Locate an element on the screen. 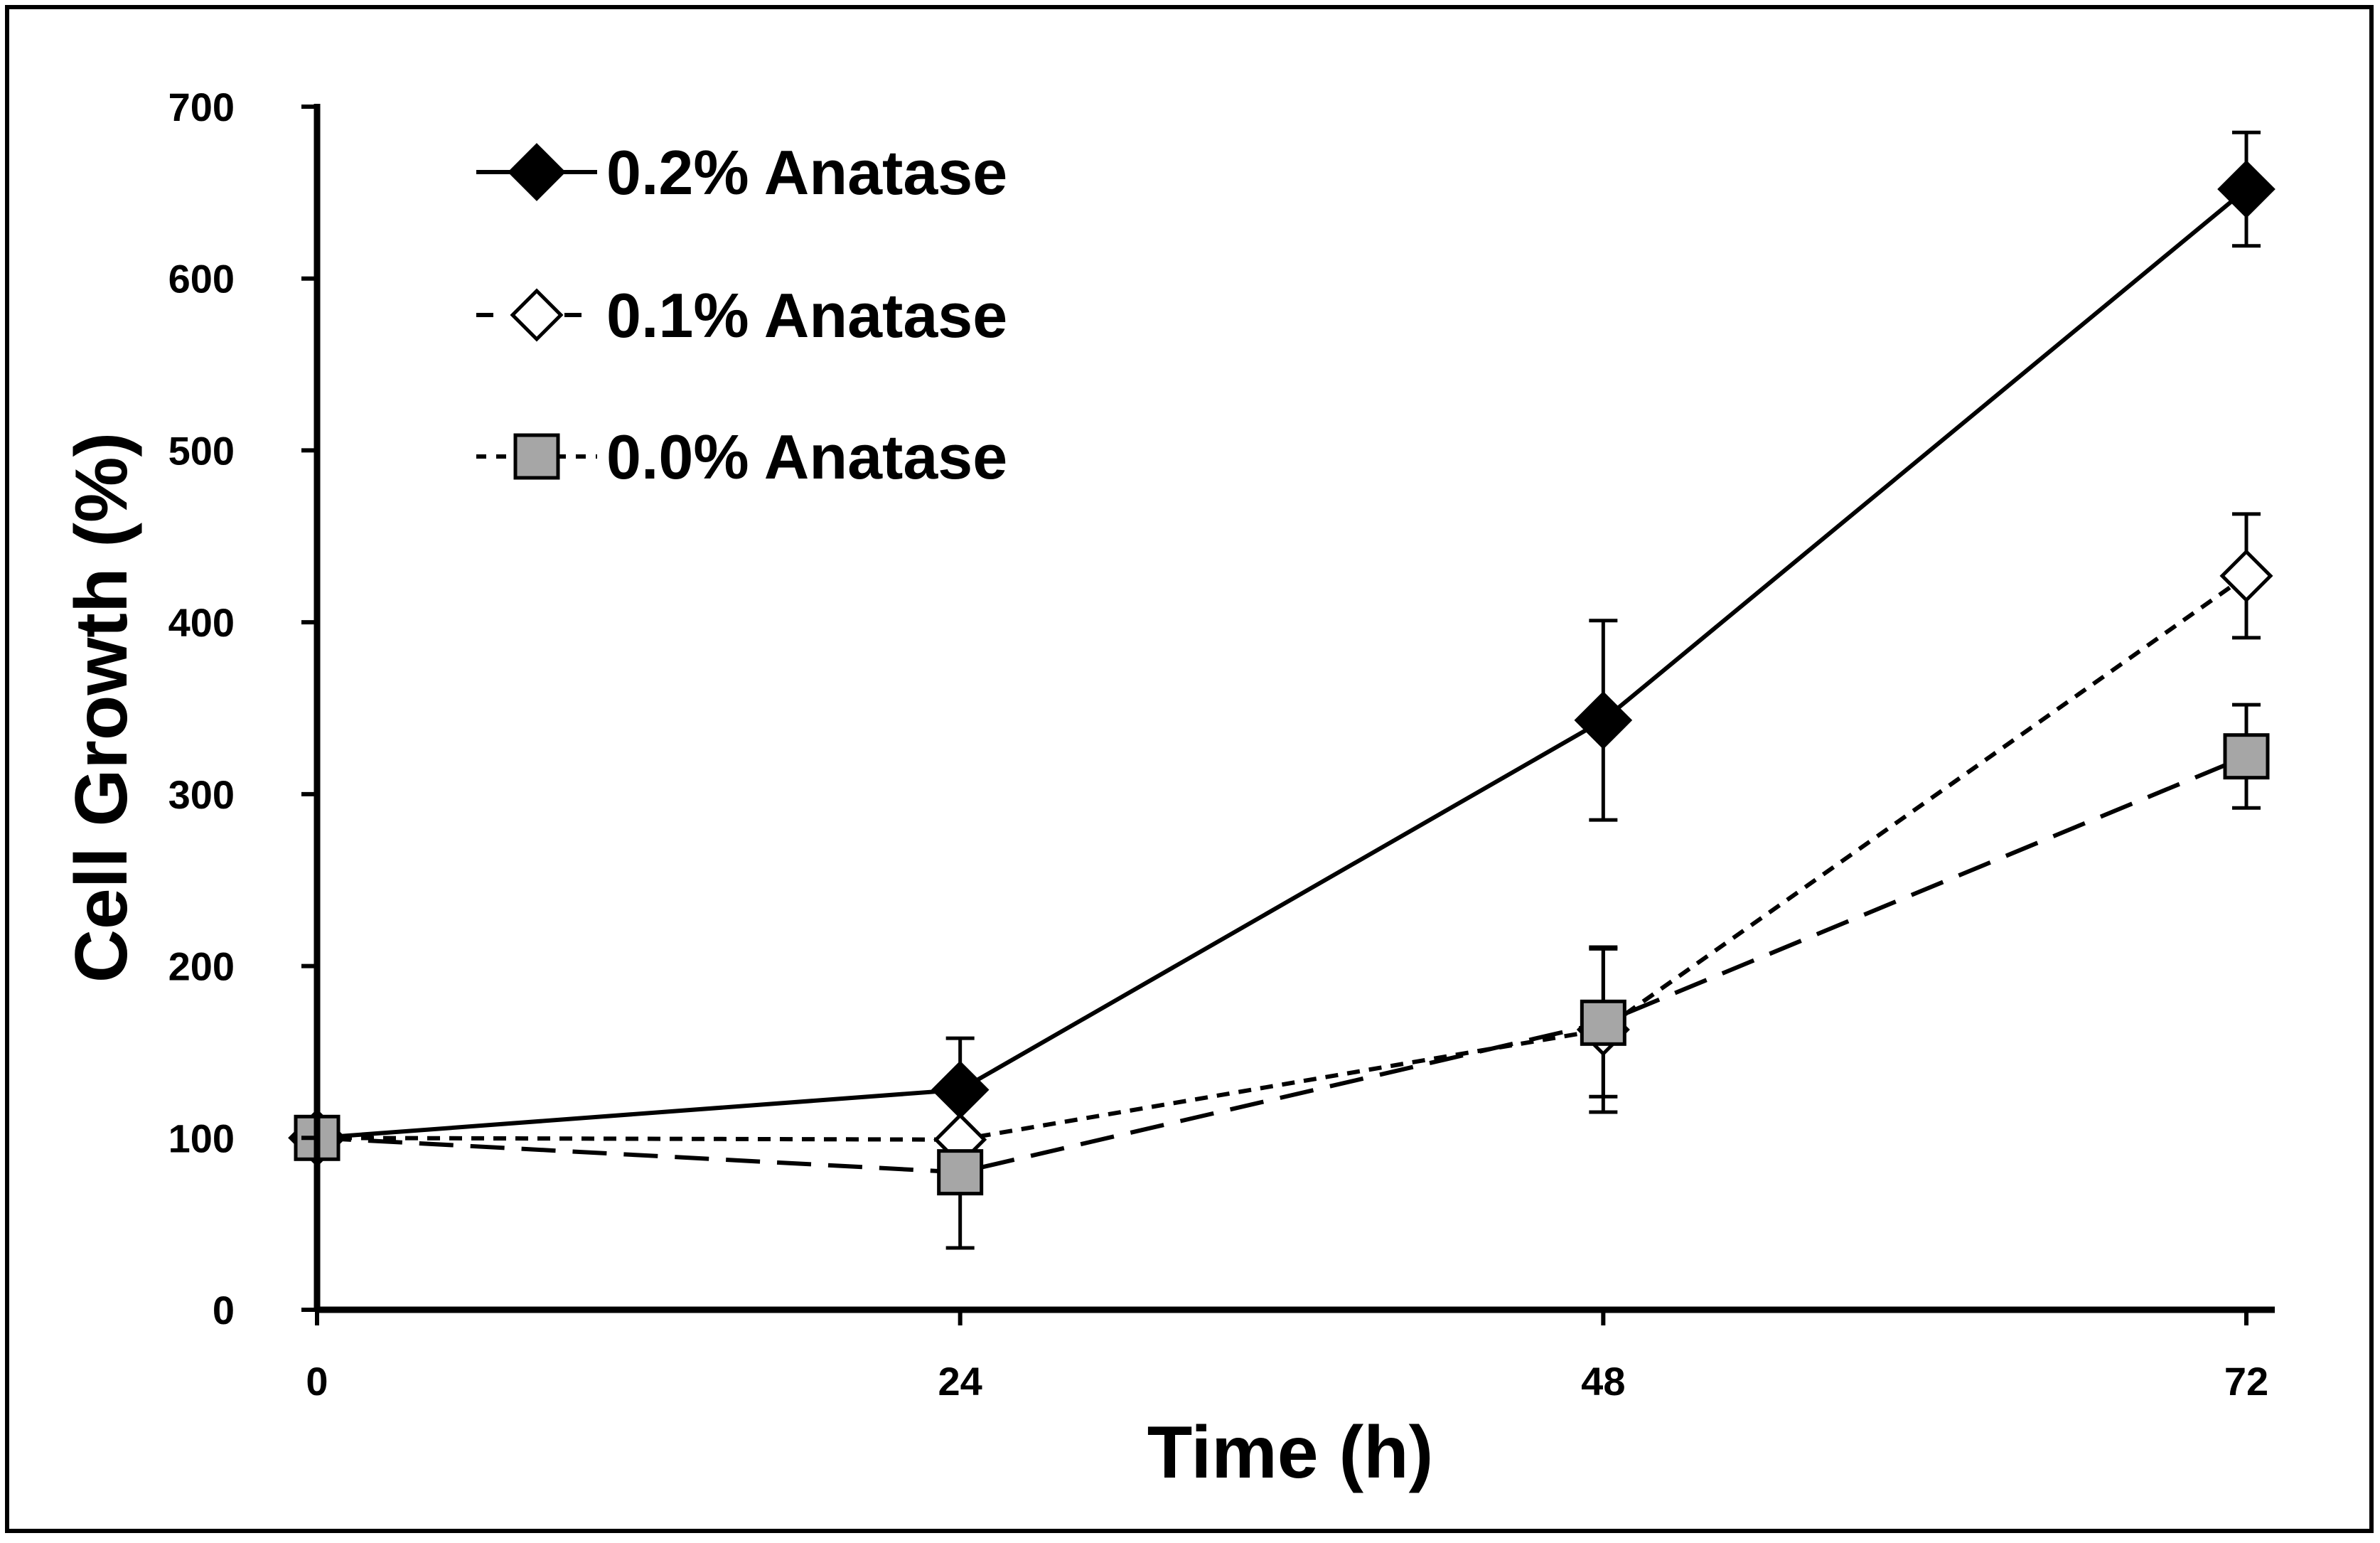 This screenshot has width=2380, height=1543. x-tick-label: 72 is located at coordinates (2246, 1381).